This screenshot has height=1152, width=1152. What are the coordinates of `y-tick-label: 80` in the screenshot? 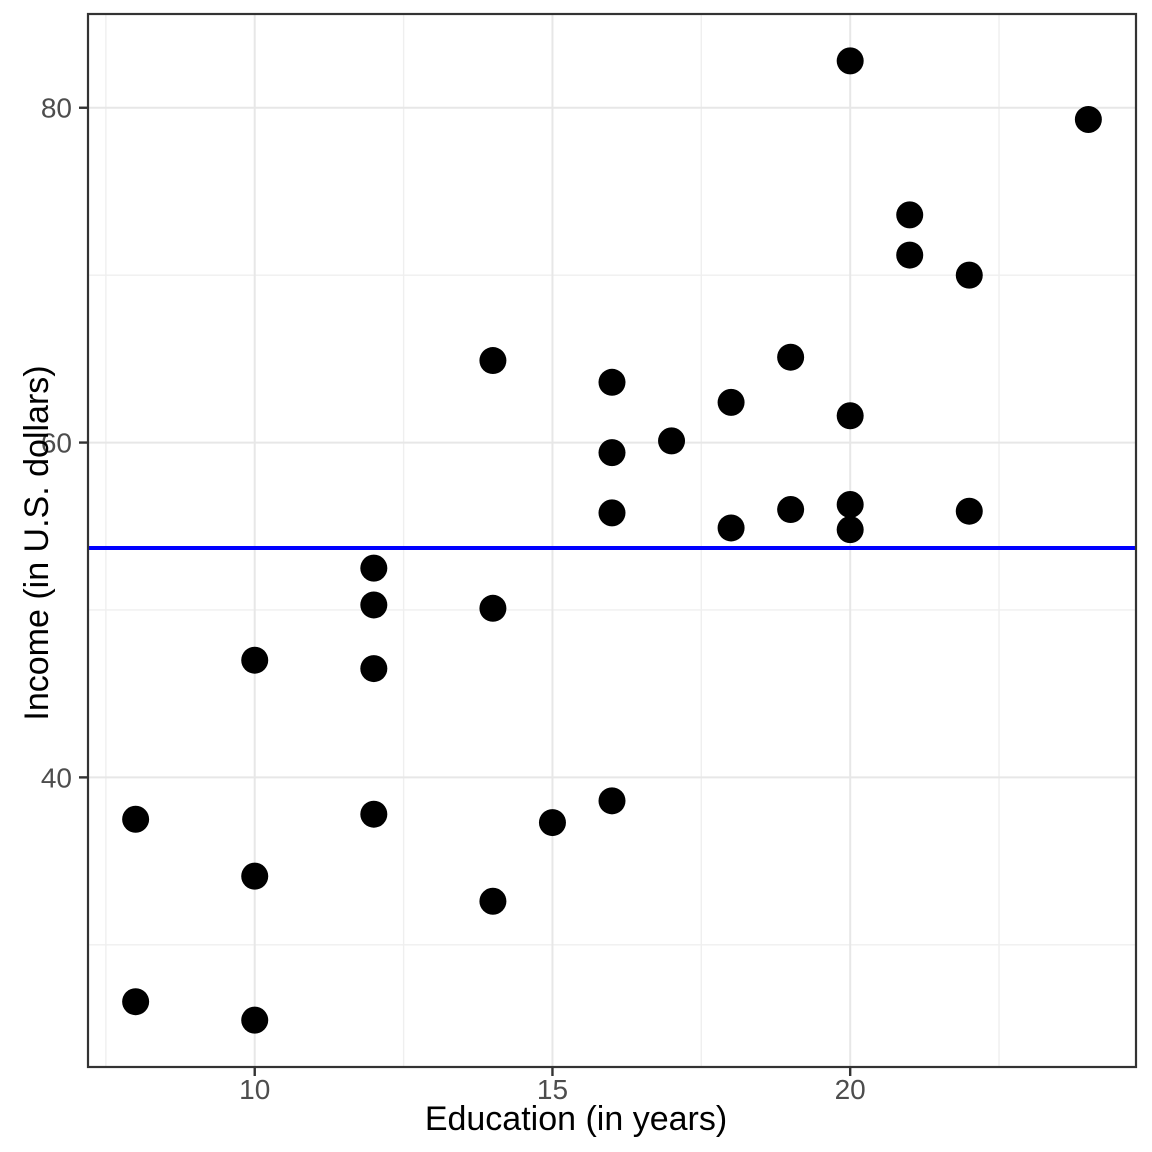 It's located at (56, 108).